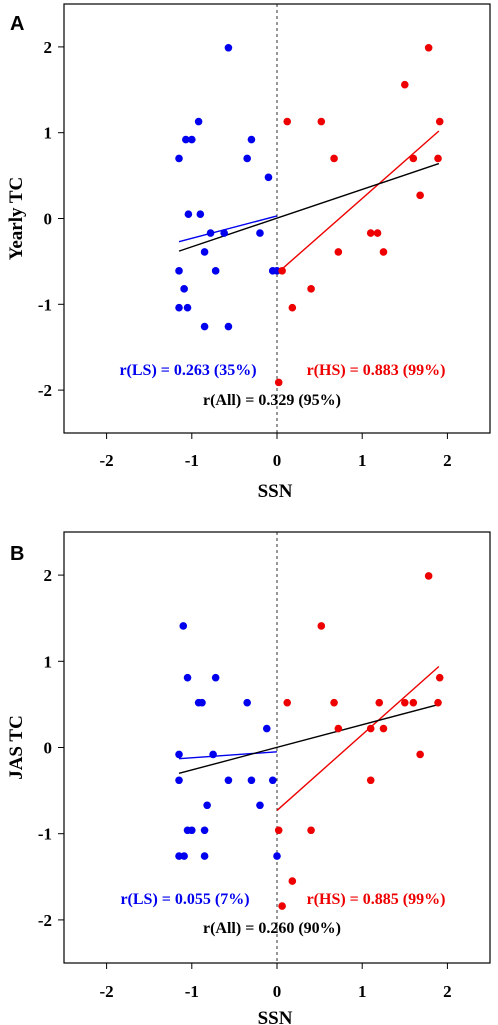 This screenshot has width=498, height=1025. What do you see at coordinates (184, 899) in the screenshot?
I see `panel-b-annotation-ls: r(LS) = 0.055 (7%)` at bounding box center [184, 899].